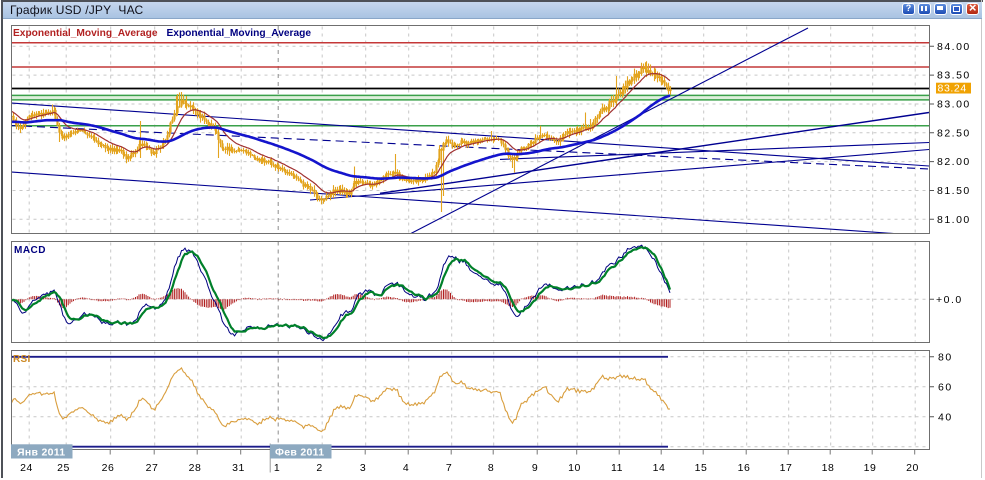  I want to click on svg-text: 9, so click(535, 468).